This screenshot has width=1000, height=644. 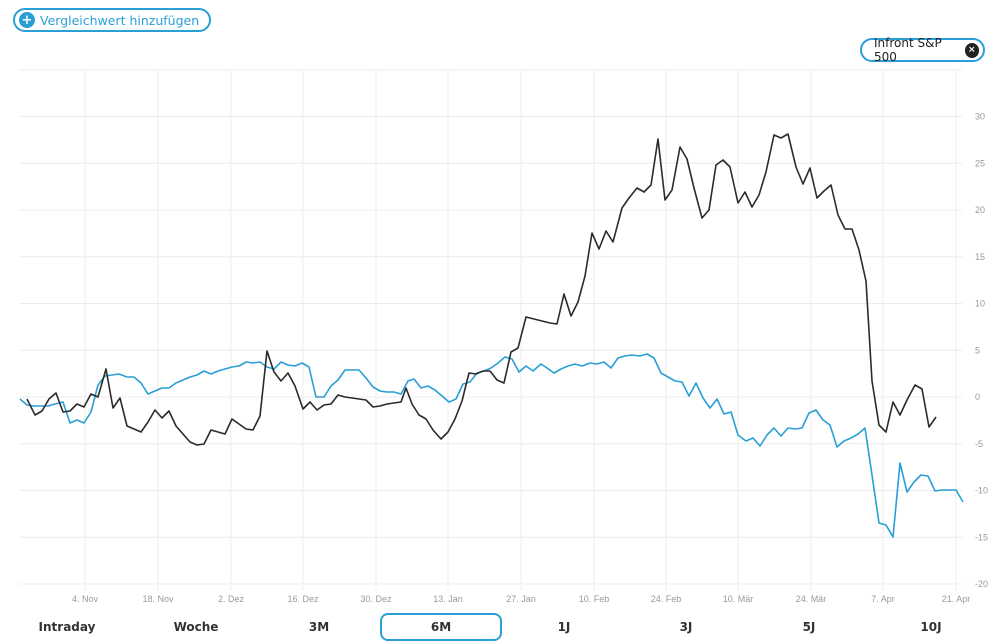 I want to click on comparison-chip-sp500: Infront S&P 500 ×, so click(x=922, y=50).